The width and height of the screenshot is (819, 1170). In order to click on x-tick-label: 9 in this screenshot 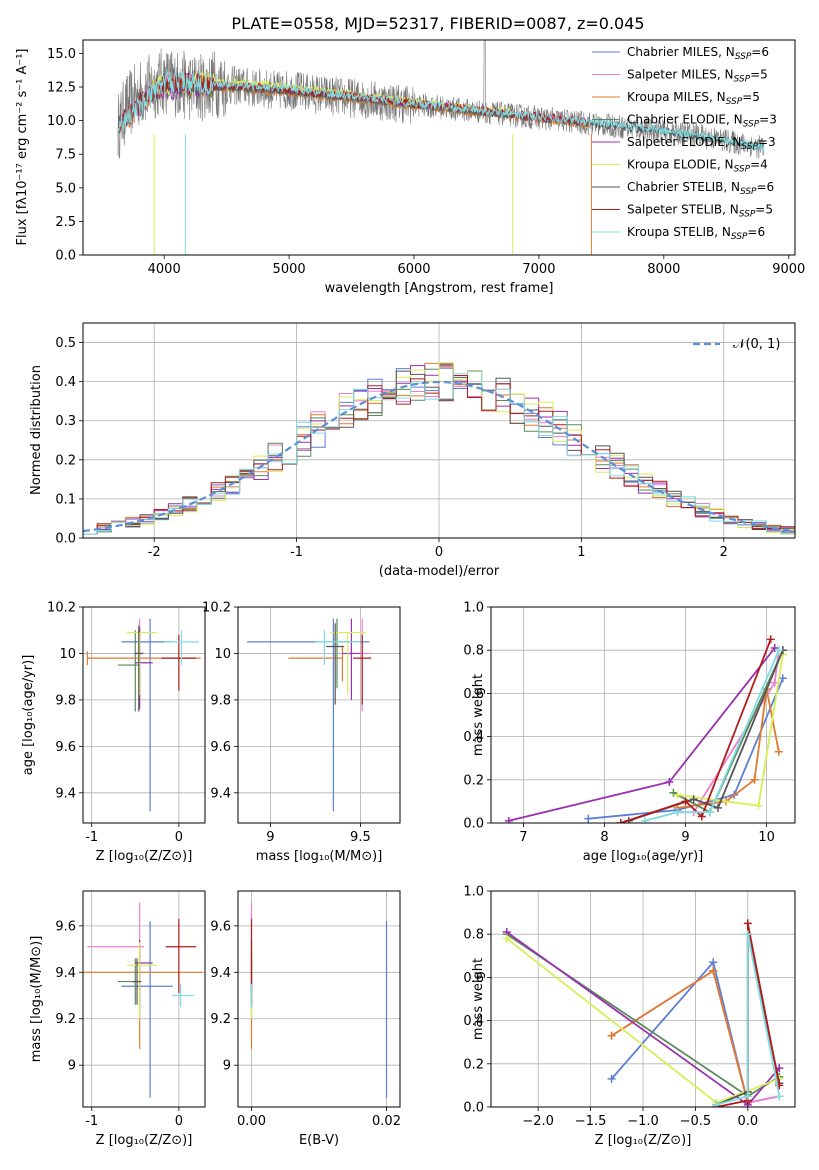, I will do `click(270, 837)`.